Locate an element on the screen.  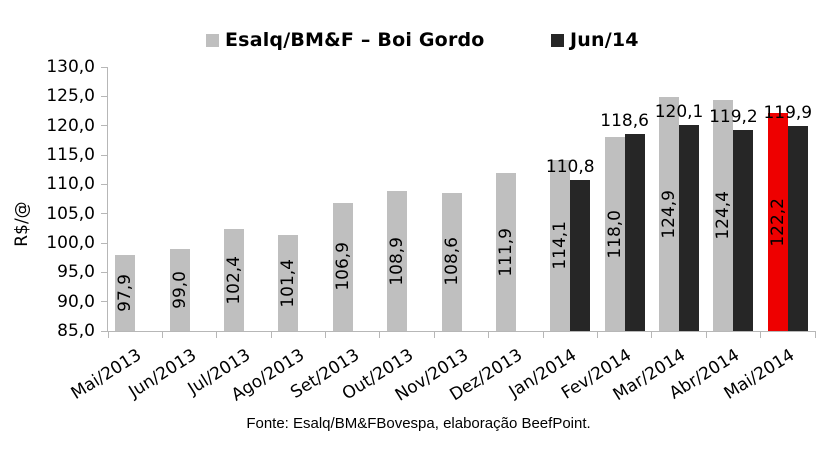
bar-value-label: 122,2 is located at coordinates (777, 222).